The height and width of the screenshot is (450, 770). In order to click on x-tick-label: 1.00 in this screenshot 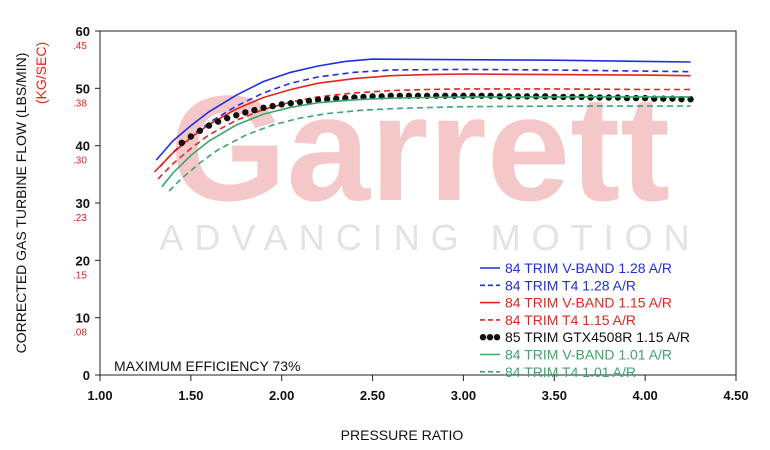, I will do `click(99, 395)`.